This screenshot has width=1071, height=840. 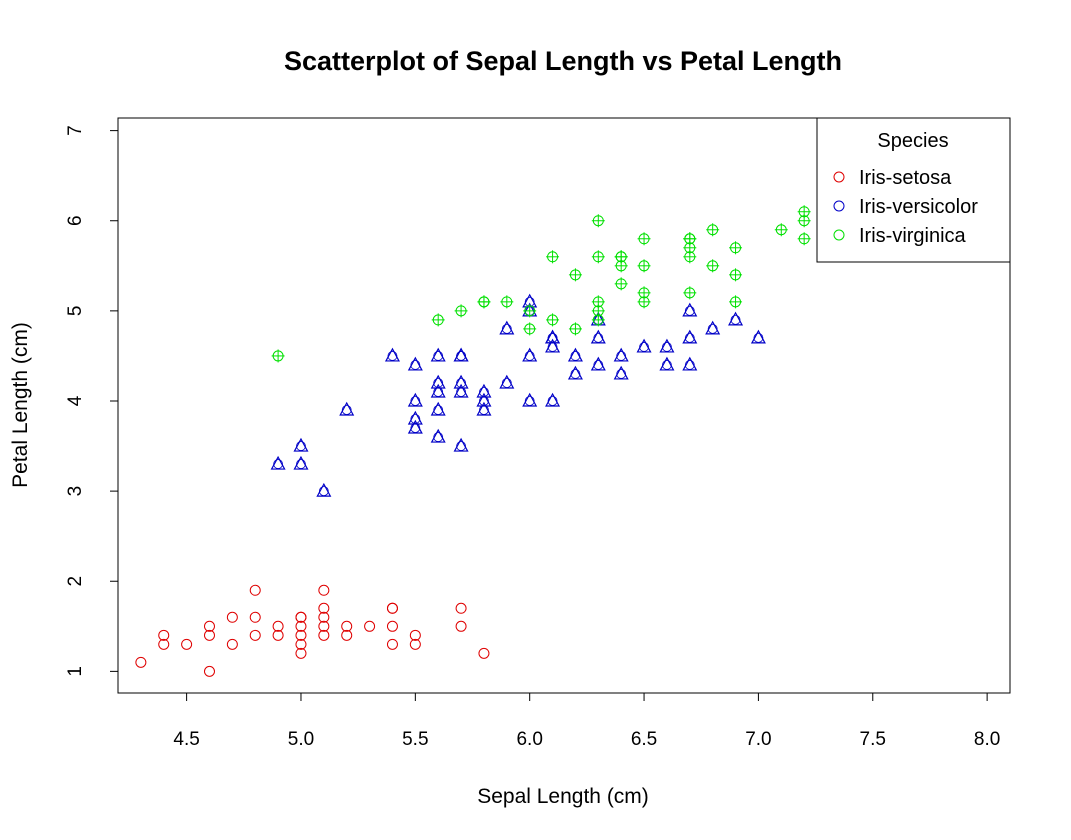 I want to click on legend-entry: Iris-versicolor, so click(x=918, y=207).